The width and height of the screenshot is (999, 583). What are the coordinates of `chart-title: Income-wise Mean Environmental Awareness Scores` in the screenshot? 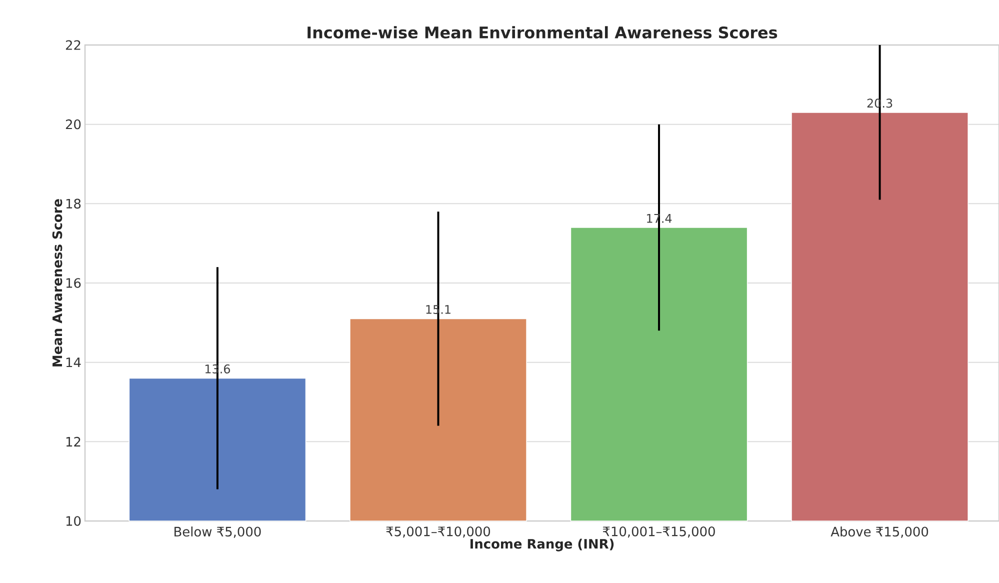 It's located at (543, 32).